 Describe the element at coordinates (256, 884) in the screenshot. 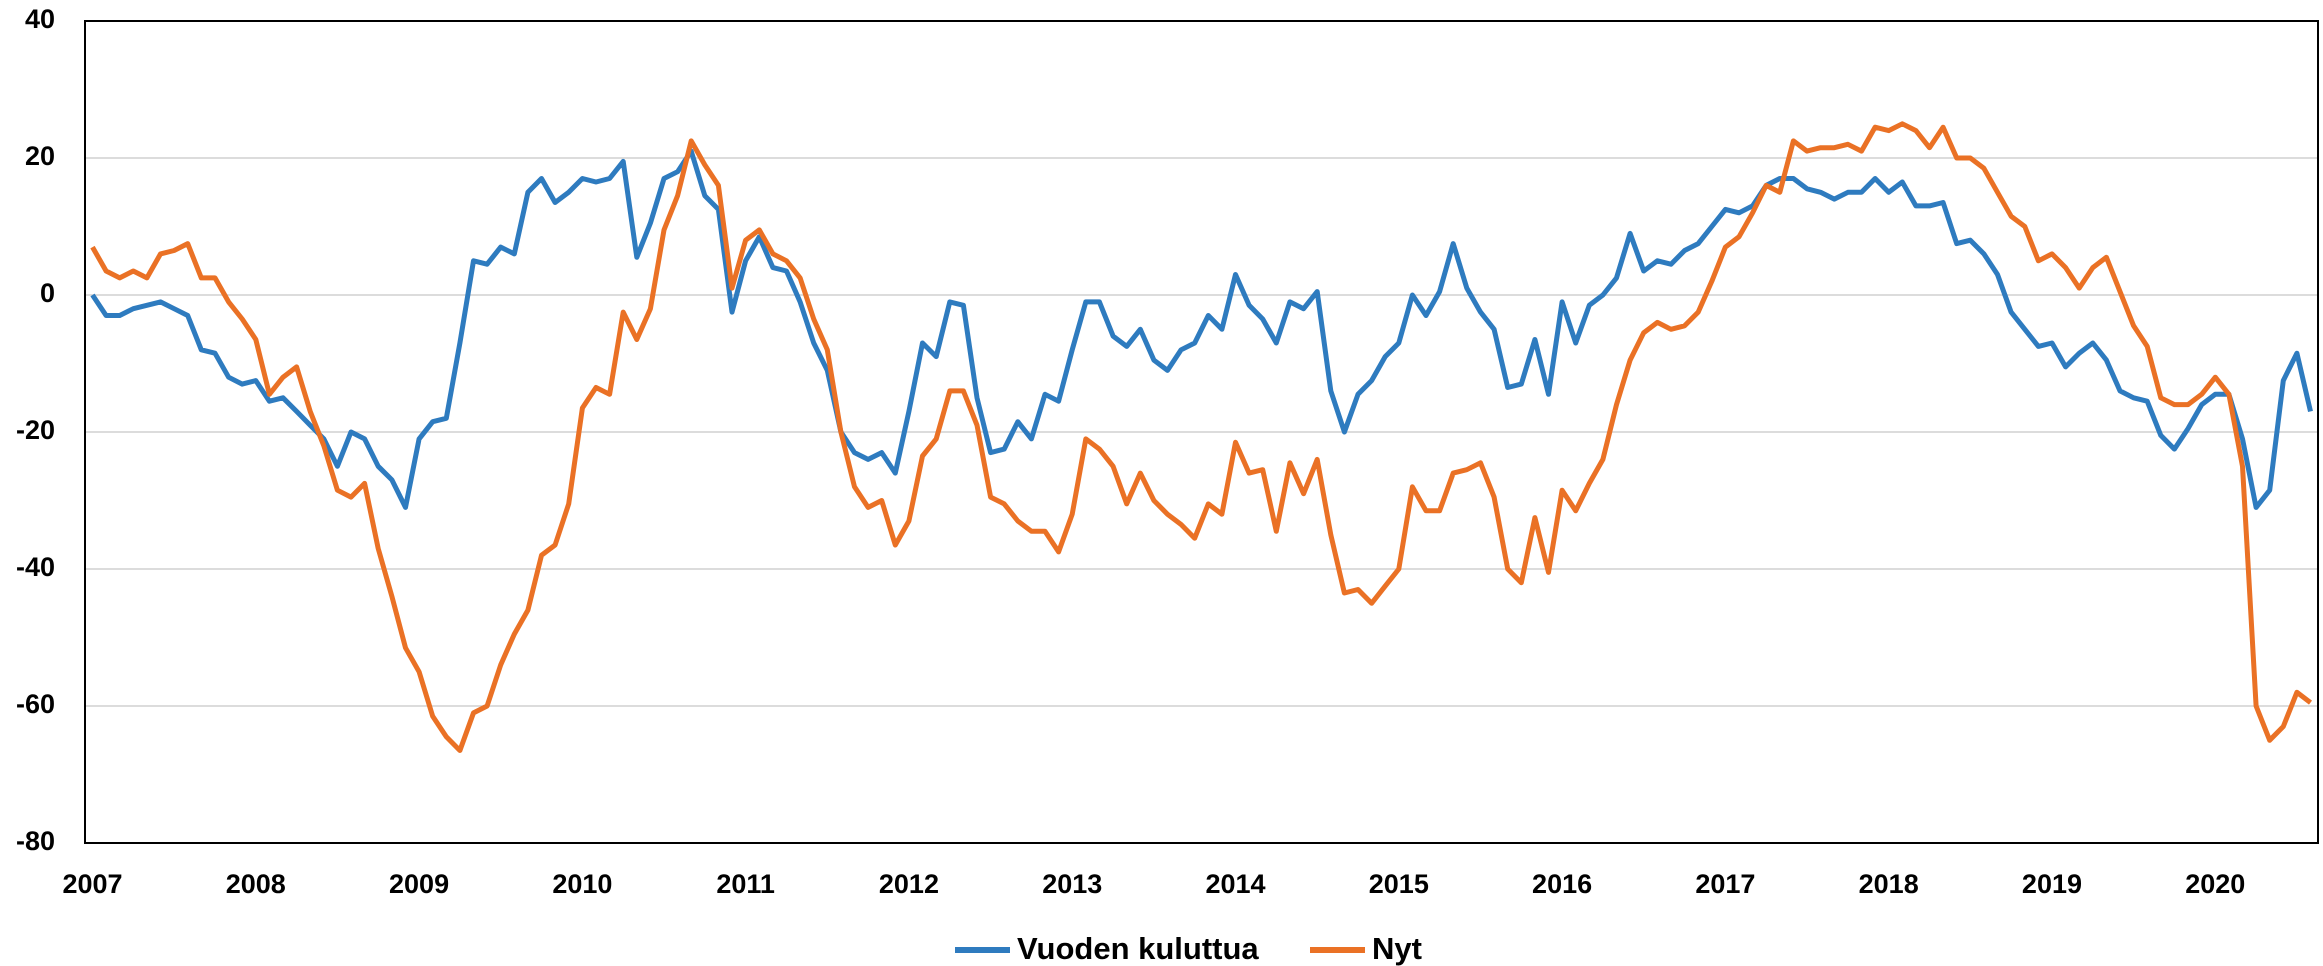

I see `x-tick-label: 2008` at that location.